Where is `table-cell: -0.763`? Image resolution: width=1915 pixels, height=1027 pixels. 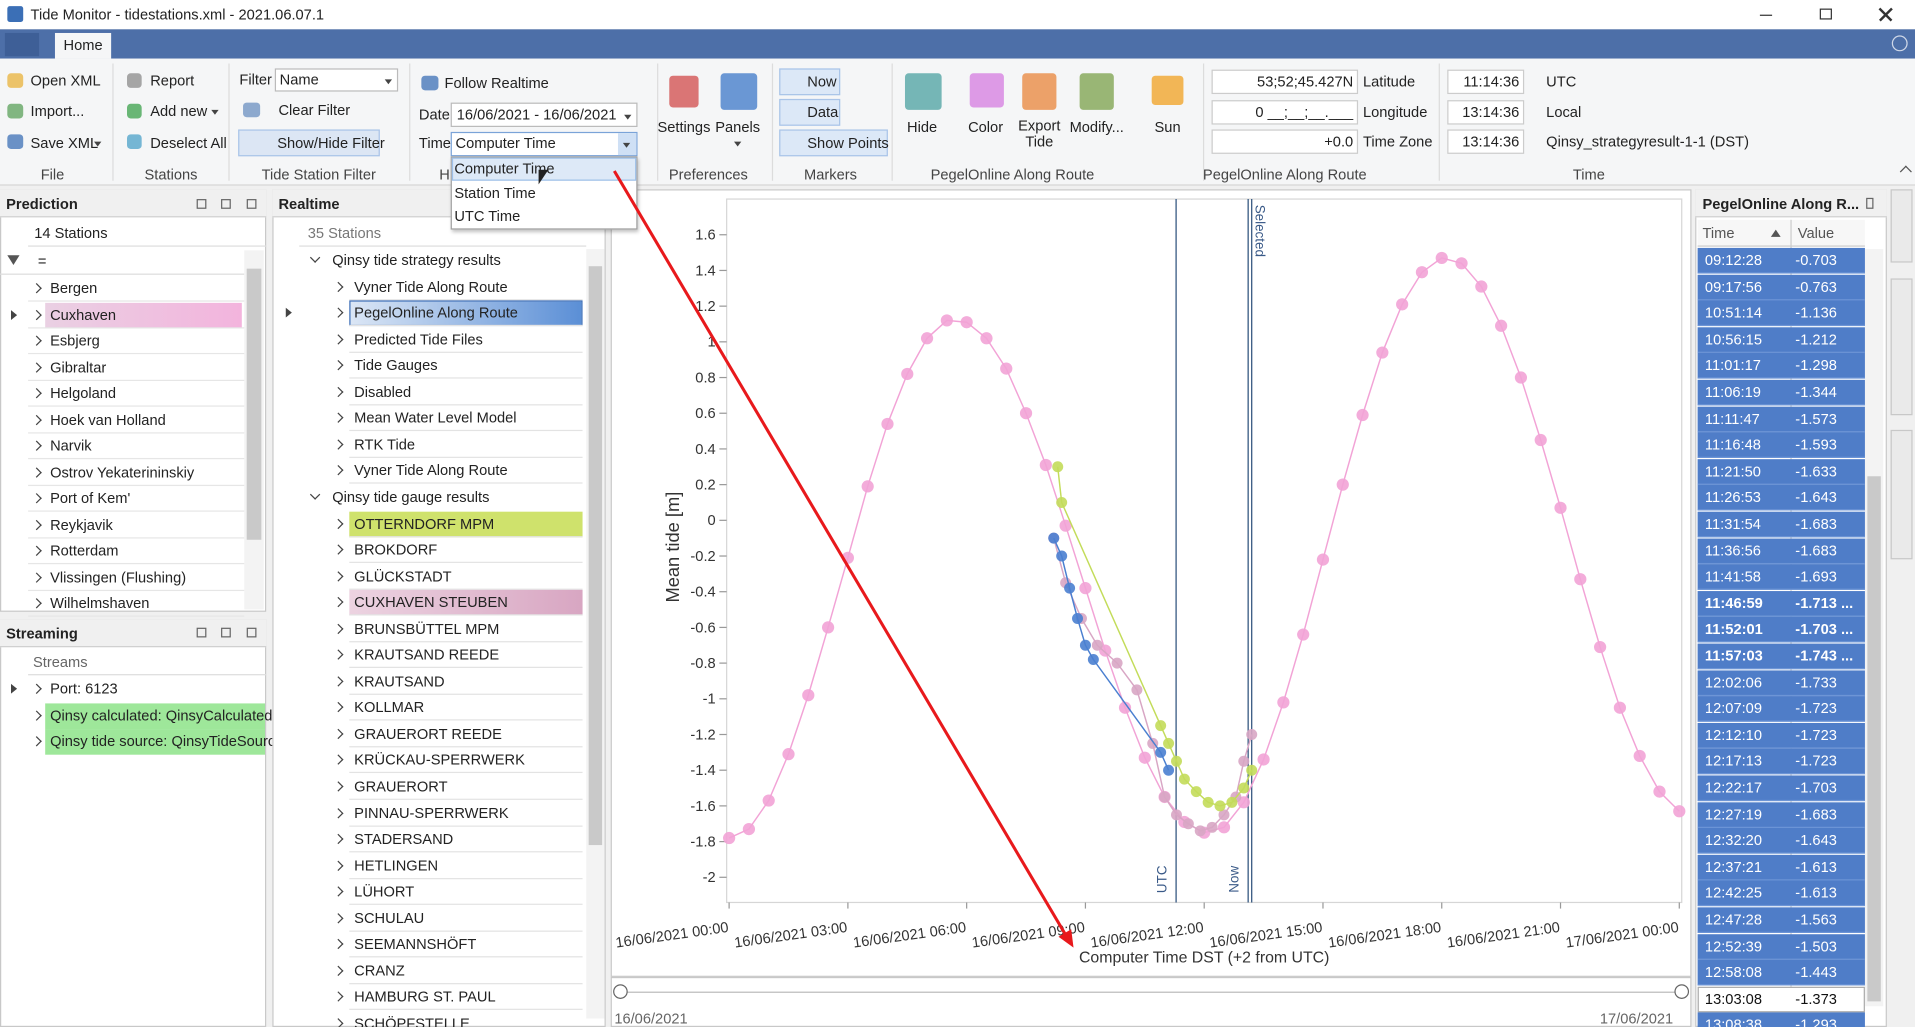 table-cell: -0.763 is located at coordinates (1816, 287).